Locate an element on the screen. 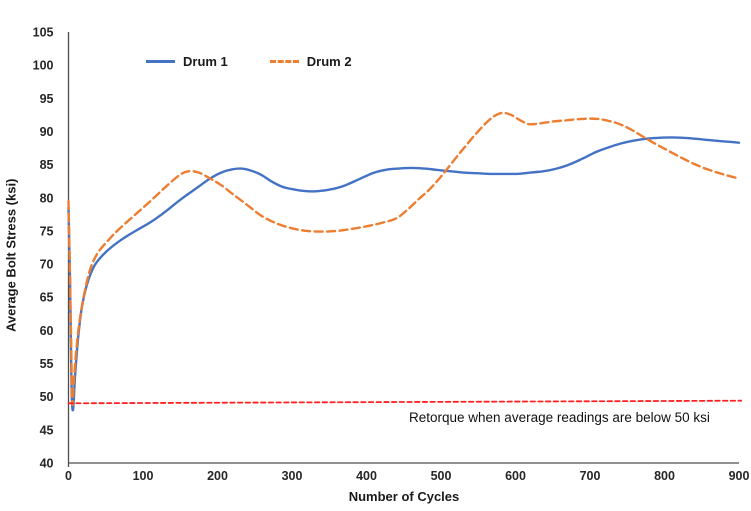  x-tick-label: 100 is located at coordinates (143, 476).